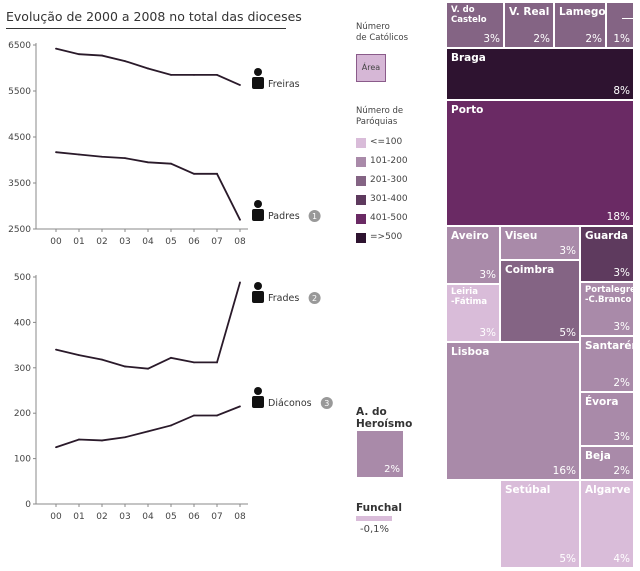 The height and width of the screenshot is (571, 640). I want to click on treemap-tile: V. Real 2%, so click(529, 25).